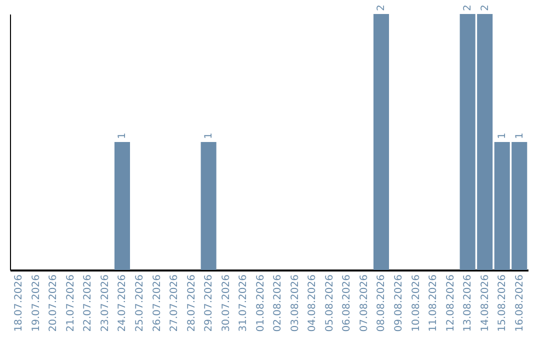 The image size is (540, 340). What do you see at coordinates (347, 303) in the screenshot?
I see `x-tick-label: 06.08.2026` at bounding box center [347, 303].